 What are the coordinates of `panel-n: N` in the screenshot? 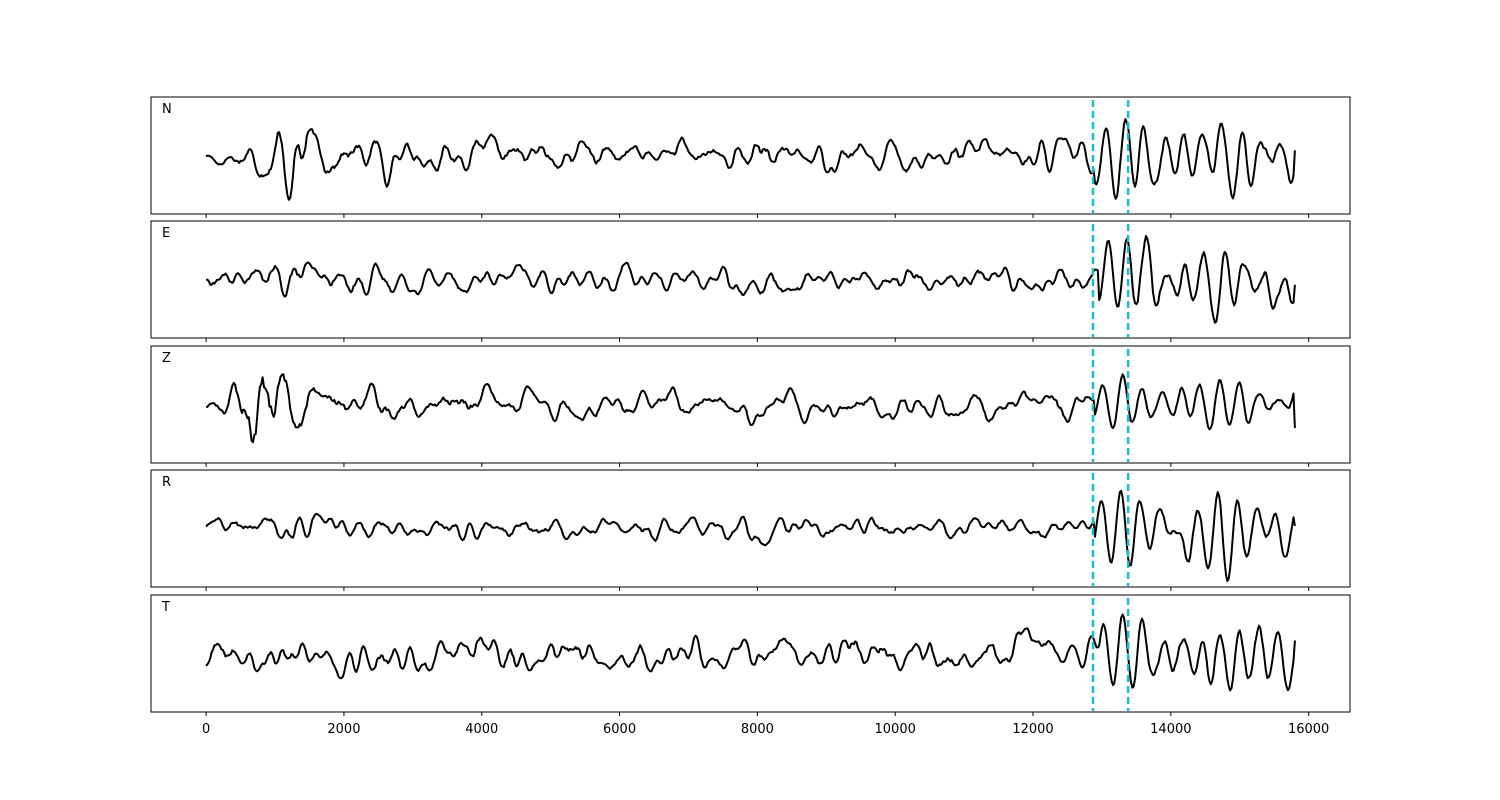 It's located at (750, 157).